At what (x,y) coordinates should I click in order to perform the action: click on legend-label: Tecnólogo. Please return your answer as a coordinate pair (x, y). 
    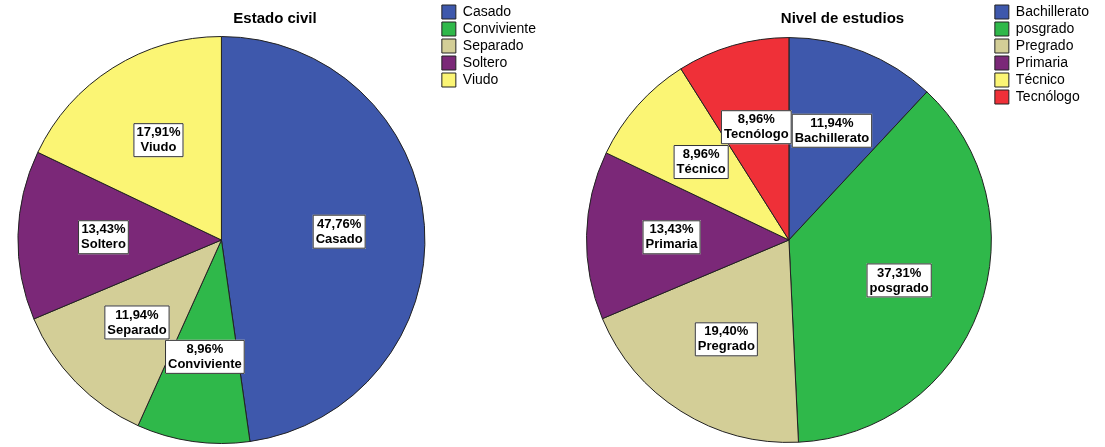
    Looking at the image, I should click on (1047, 95).